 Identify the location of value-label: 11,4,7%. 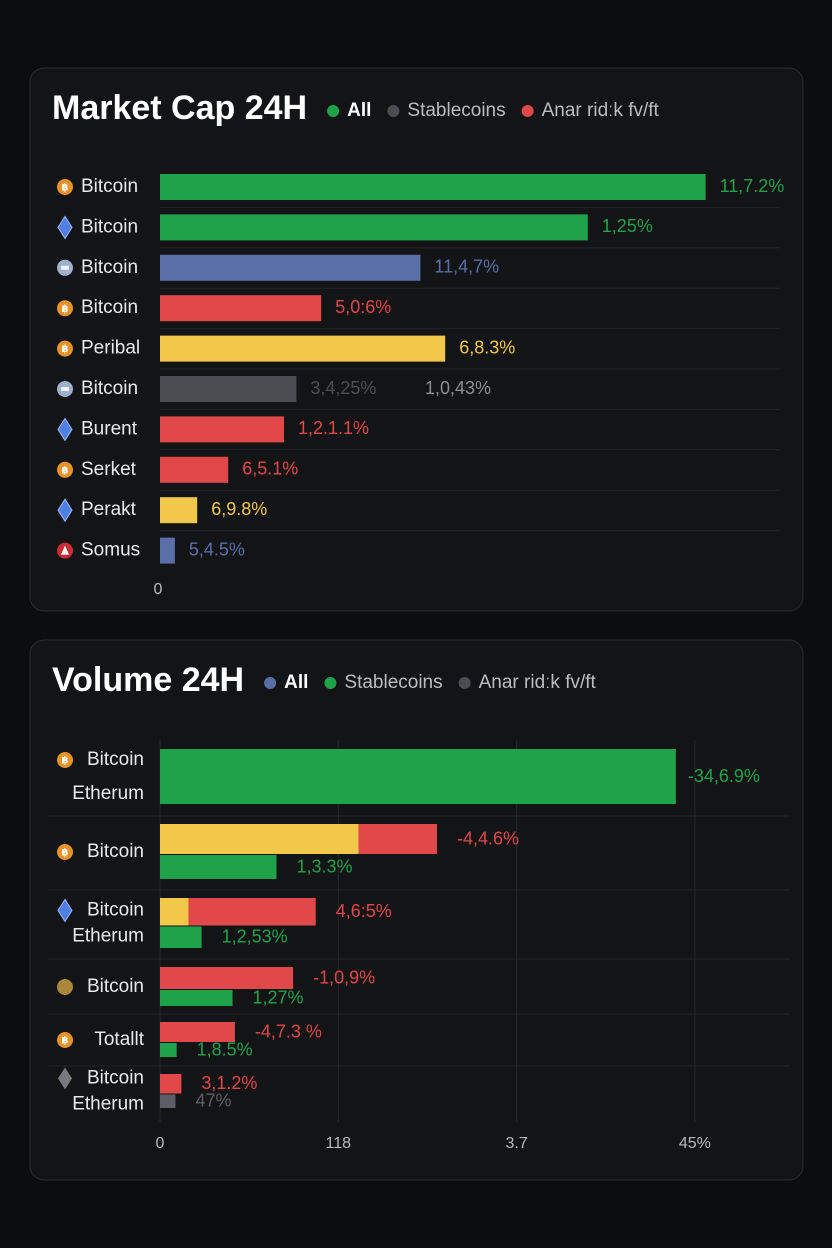
(466, 267).